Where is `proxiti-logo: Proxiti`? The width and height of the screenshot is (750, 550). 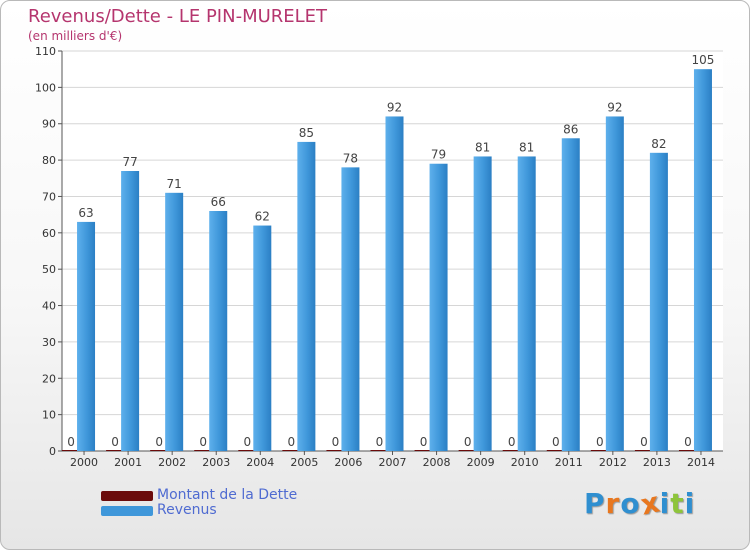
proxiti-logo: Proxiti is located at coordinates (640, 503).